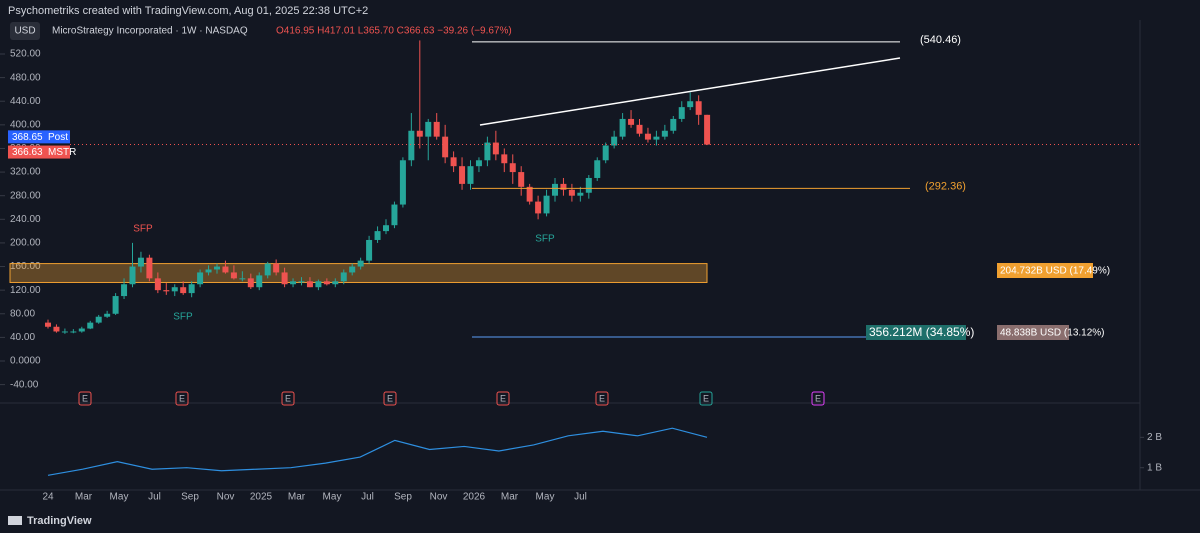  Describe the element at coordinates (22, 337) in the screenshot. I see `y-tick-label: 40.00` at that location.